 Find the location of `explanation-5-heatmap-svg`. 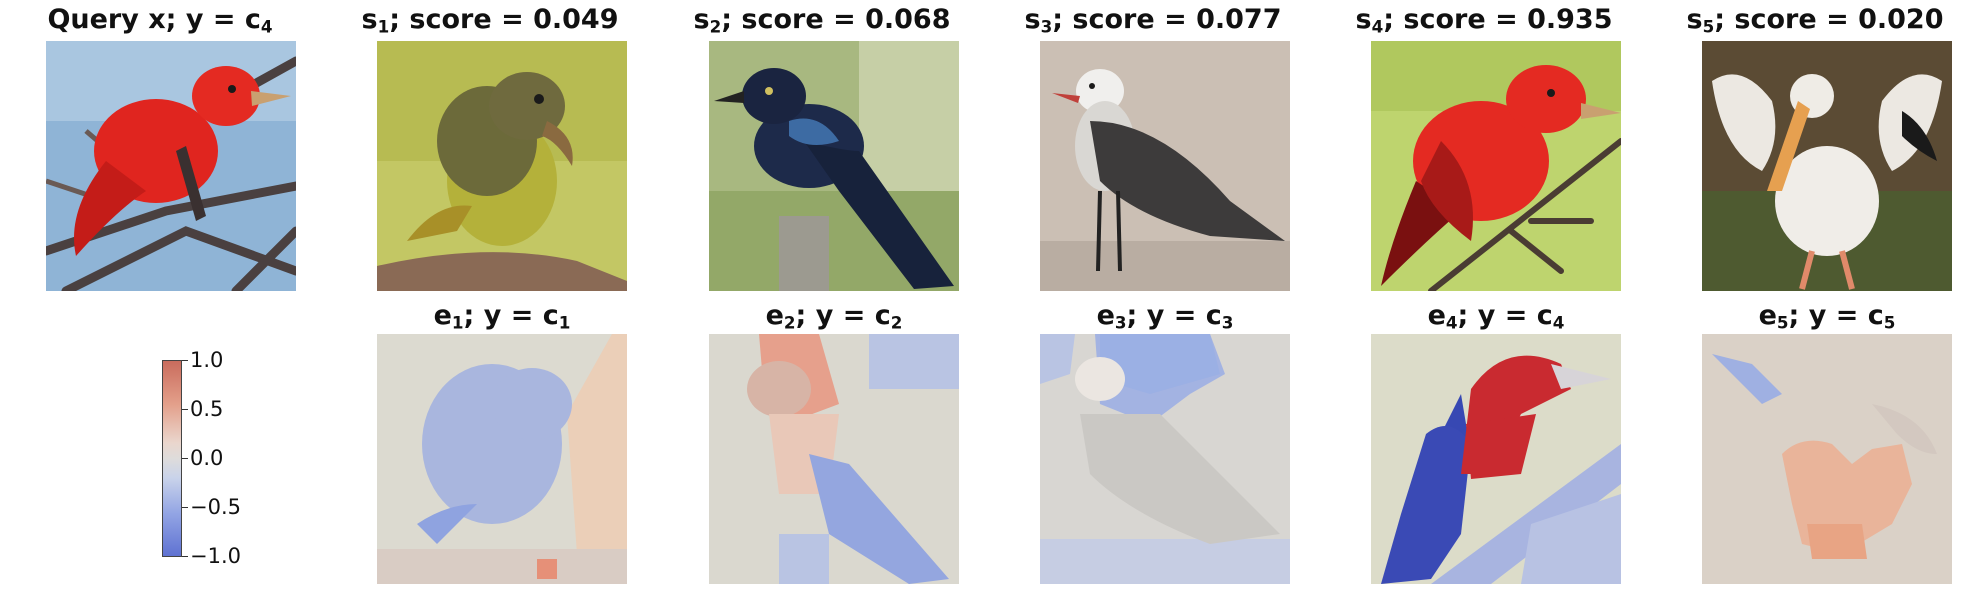

explanation-5-heatmap-svg is located at coordinates (1827, 459).